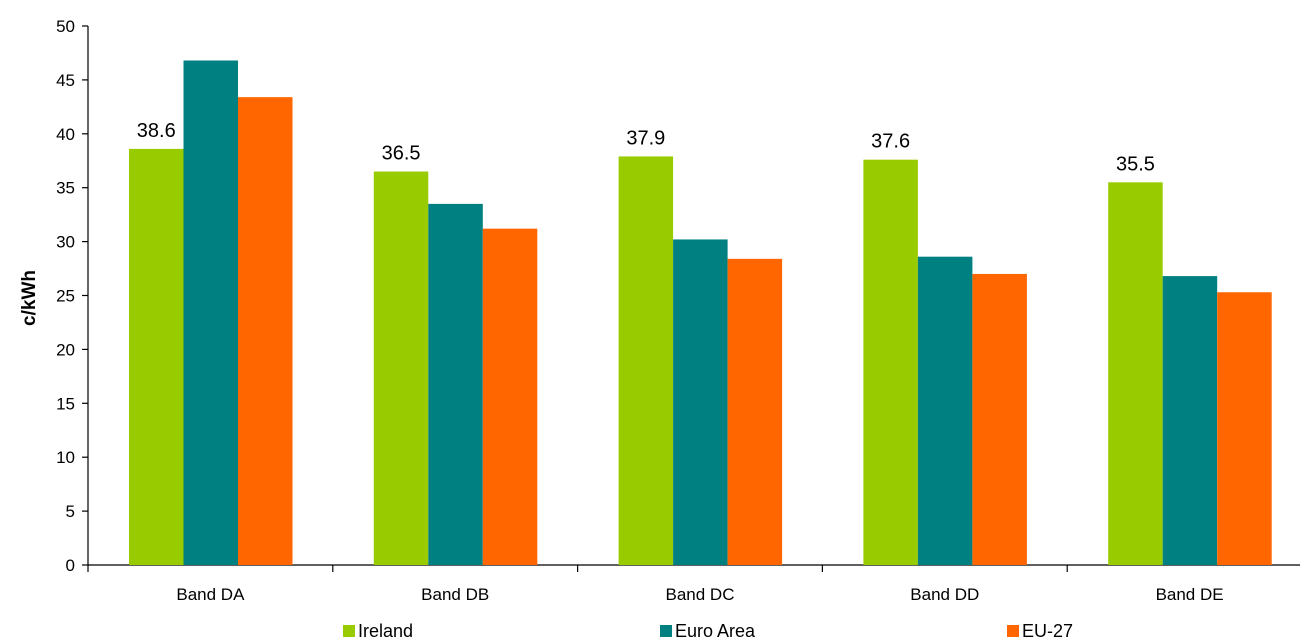  Describe the element at coordinates (1047, 631) in the screenshot. I see `legend-label: EU-27` at that location.